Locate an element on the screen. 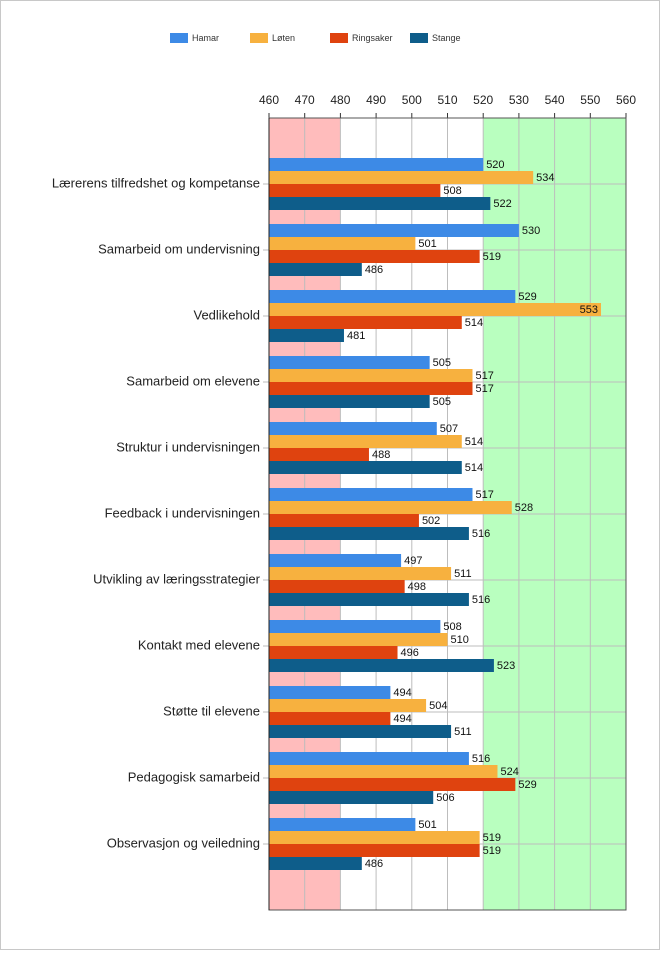 The height and width of the screenshot is (955, 660). x-tick-label: 550 is located at coordinates (590, 100).